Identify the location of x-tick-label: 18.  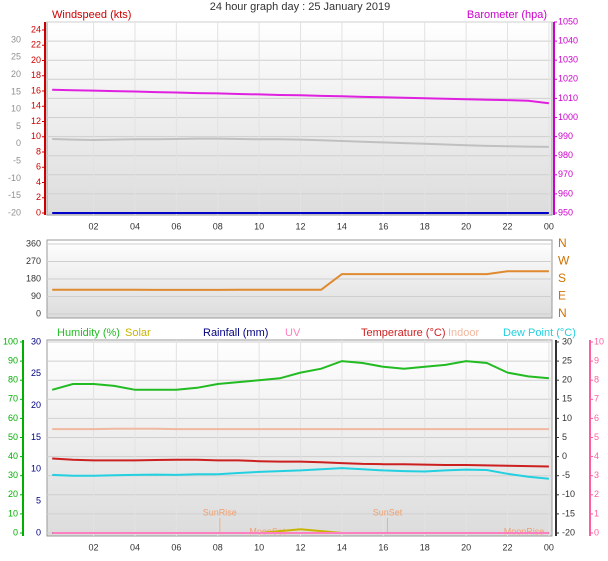
(425, 547).